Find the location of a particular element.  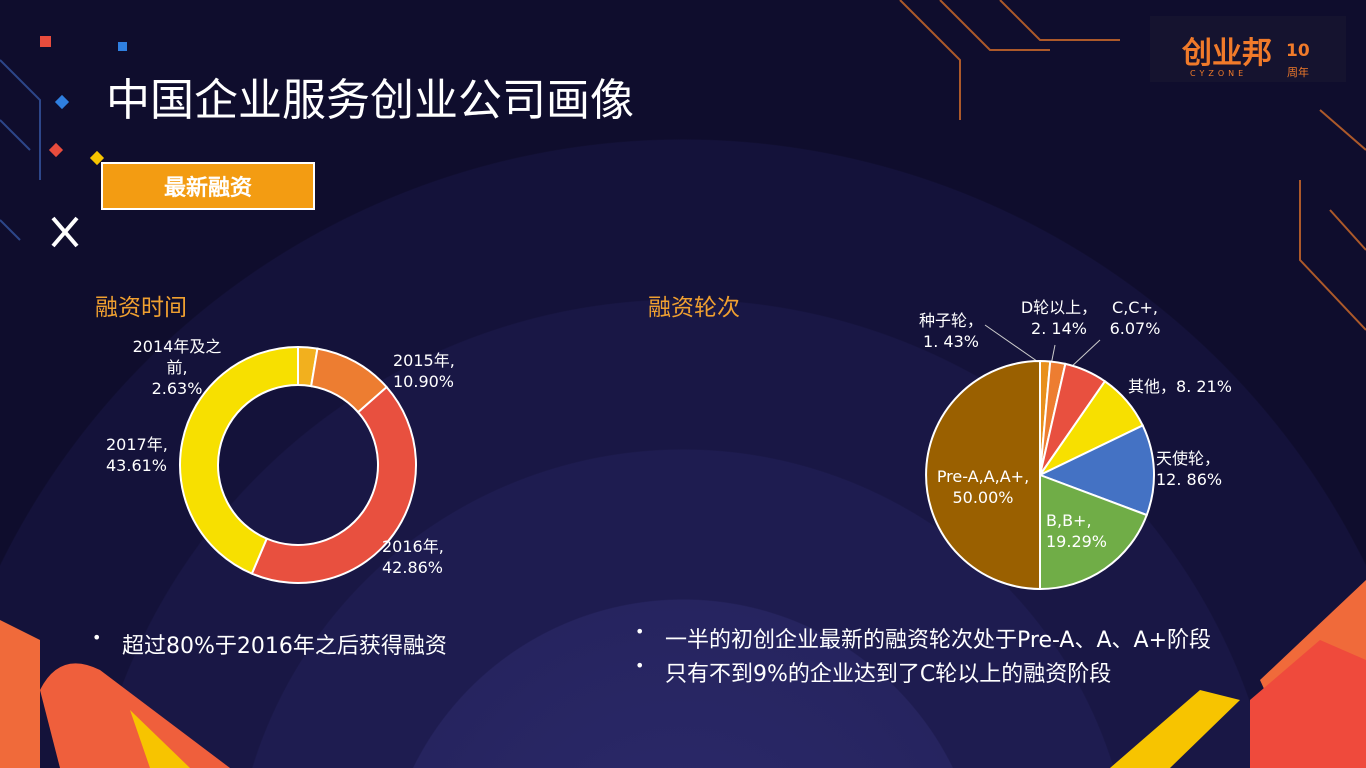

data-label: 2017年, 43.61% is located at coordinates (146, 455).